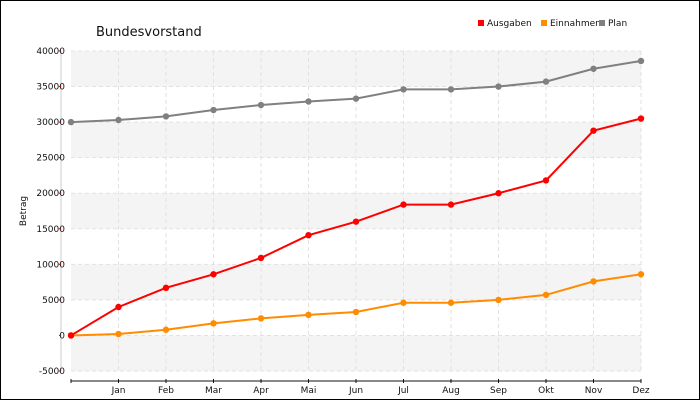  I want to click on y-tick-label: 40000, so click(50, 52).